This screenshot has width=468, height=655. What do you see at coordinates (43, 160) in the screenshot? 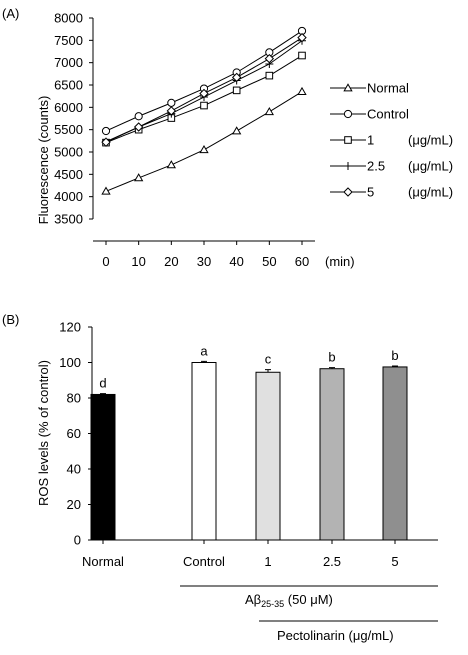
I see `panel-a-y-axis-label: Fluorescence (counts)` at bounding box center [43, 160].